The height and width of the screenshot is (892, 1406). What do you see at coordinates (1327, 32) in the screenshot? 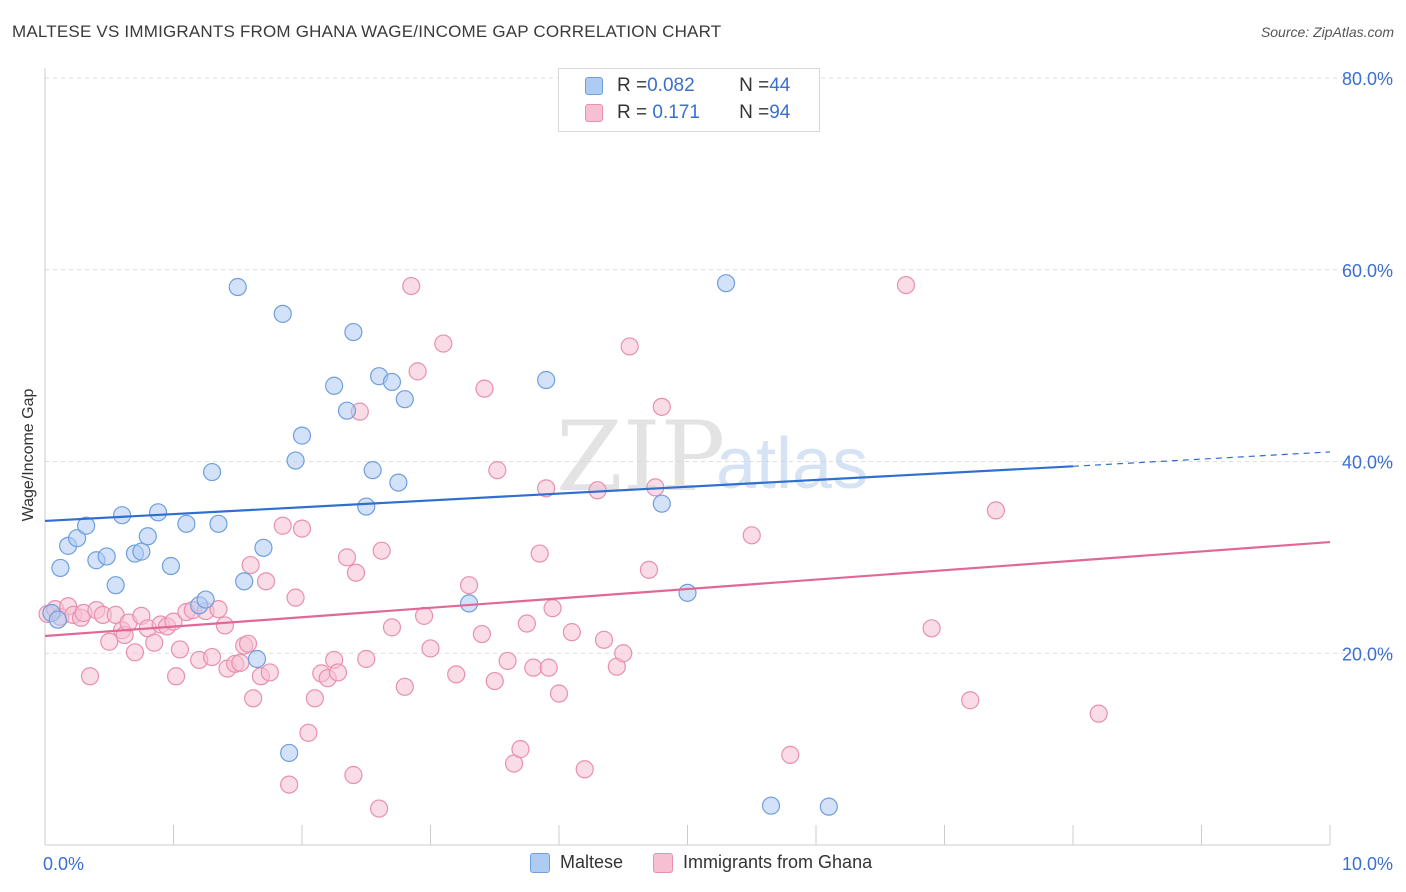
I see `source-label: Source: ZipAtlas.com` at bounding box center [1327, 32].